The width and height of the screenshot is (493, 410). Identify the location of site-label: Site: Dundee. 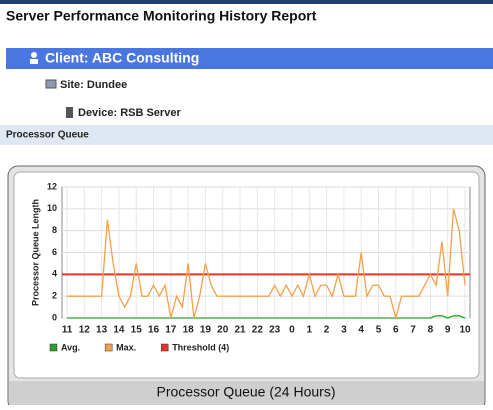
(93, 85).